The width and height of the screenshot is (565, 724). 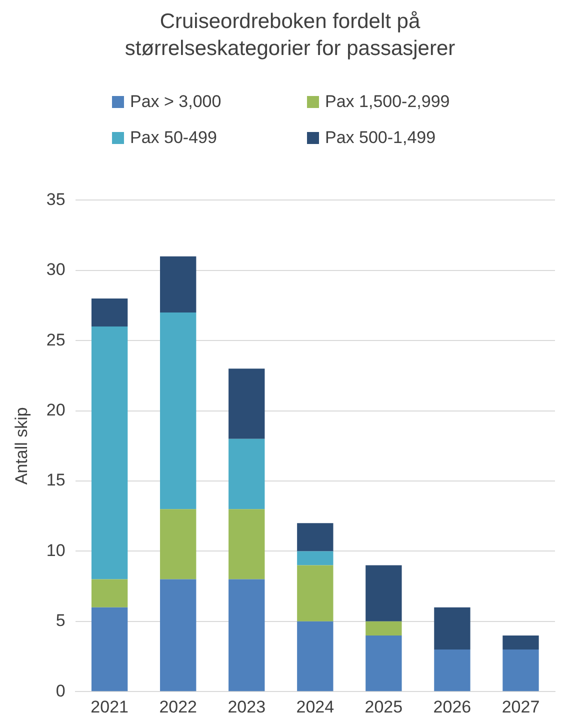 What do you see at coordinates (21, 446) in the screenshot?
I see `y-axis-title: Antall skip` at bounding box center [21, 446].